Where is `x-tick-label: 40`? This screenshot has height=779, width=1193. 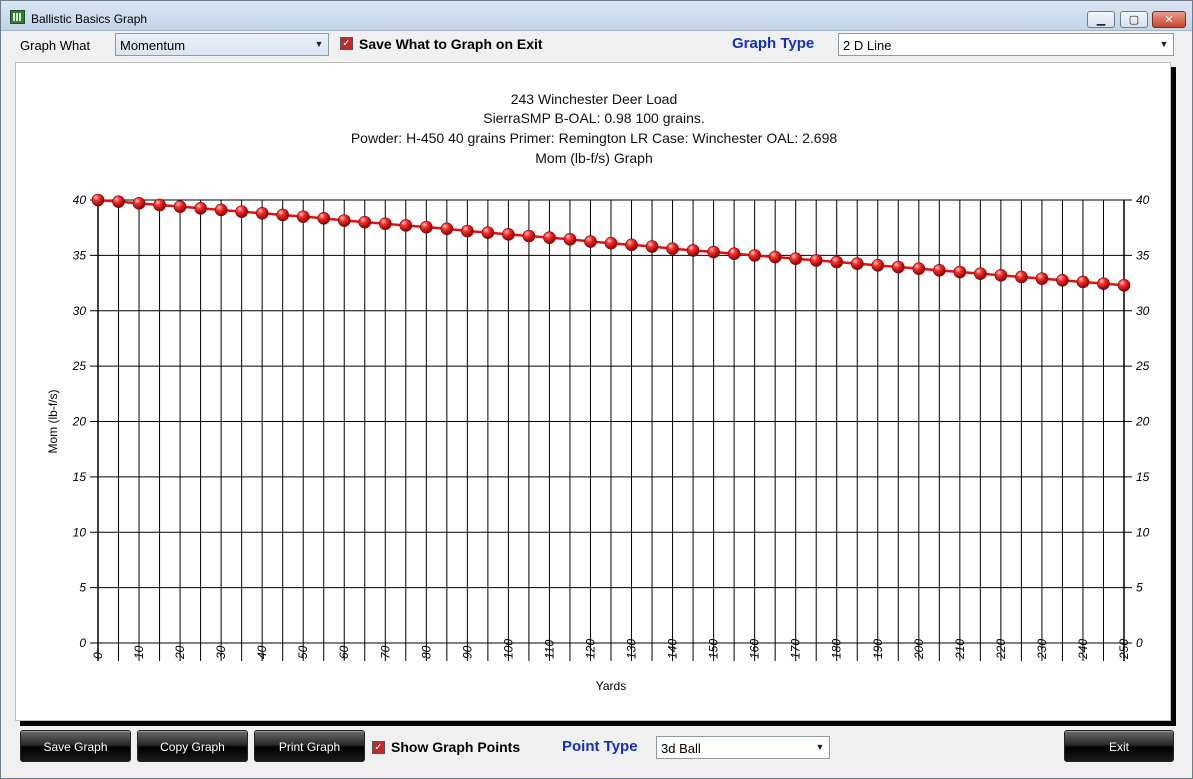
x-tick-label: 40 is located at coordinates (262, 652).